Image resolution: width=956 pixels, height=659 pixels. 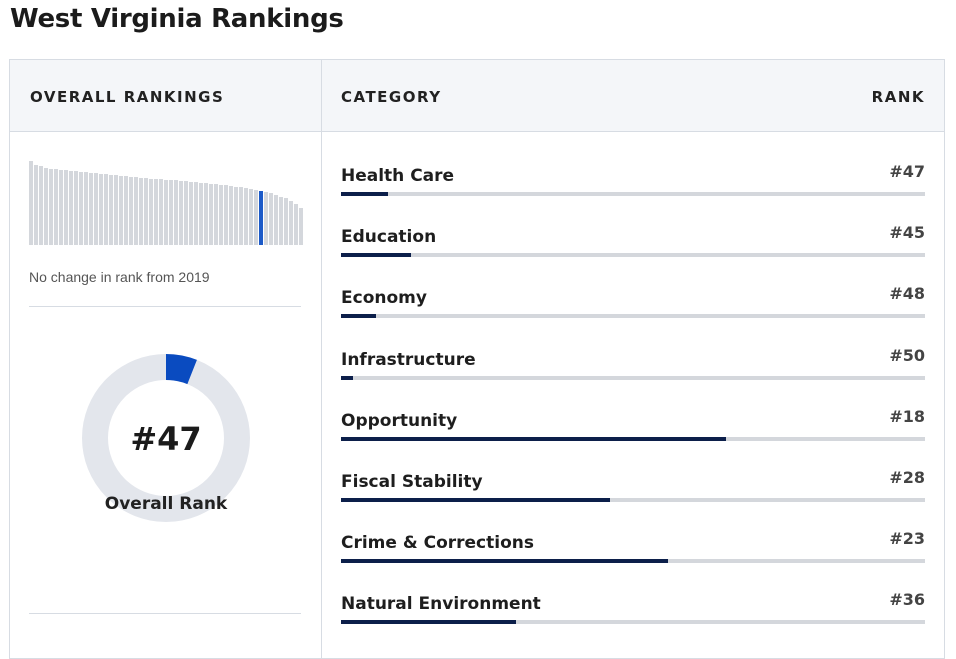 I want to click on category-rank: #47, so click(x=907, y=171).